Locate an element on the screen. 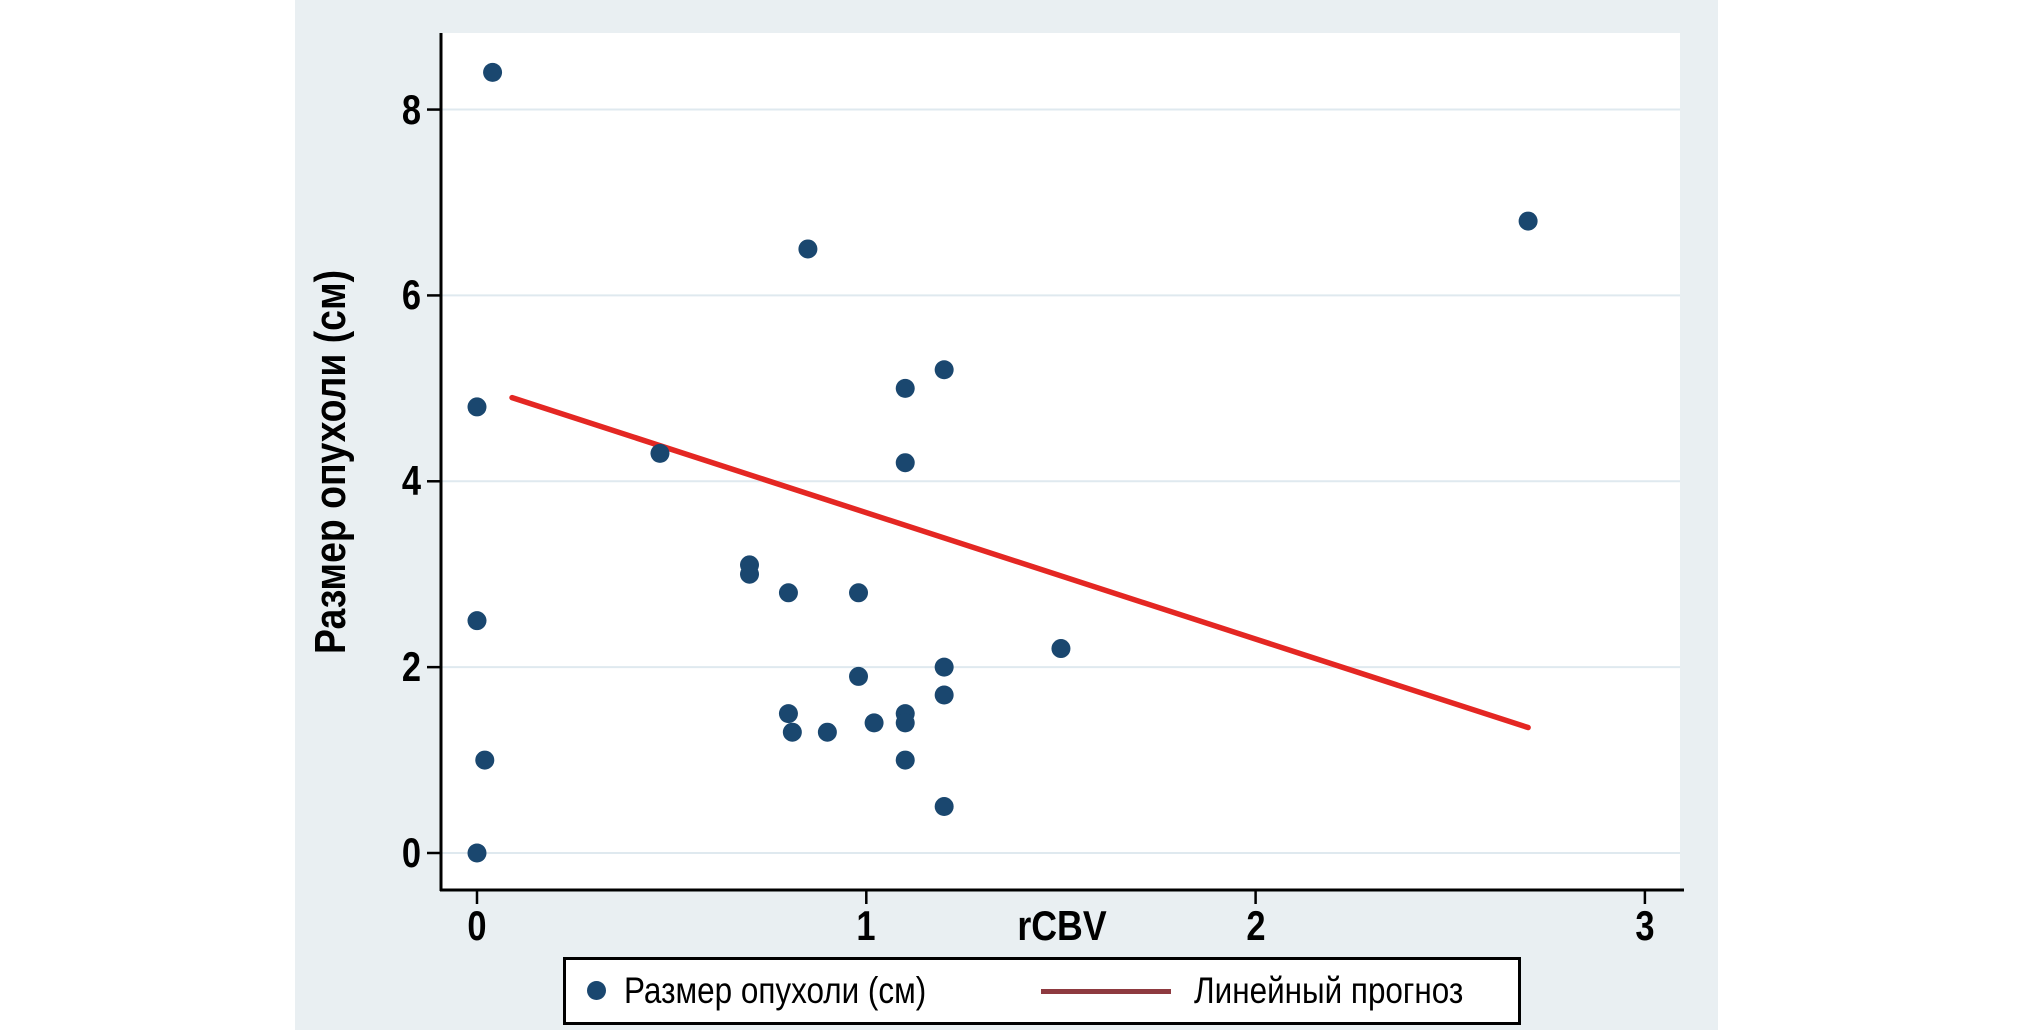 This screenshot has width=2020, height=1030. y-tick-label: 4 is located at coordinates (411, 481).